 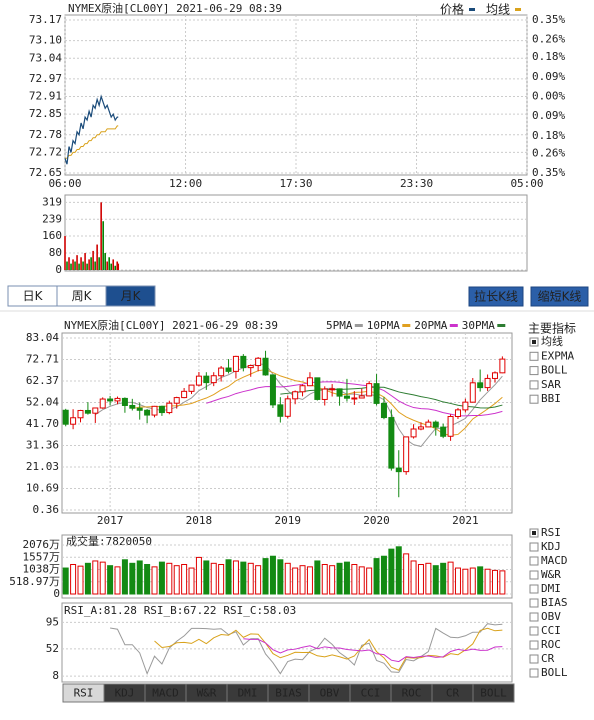 I want to click on period-tab-label: 月K, so click(x=131, y=296).